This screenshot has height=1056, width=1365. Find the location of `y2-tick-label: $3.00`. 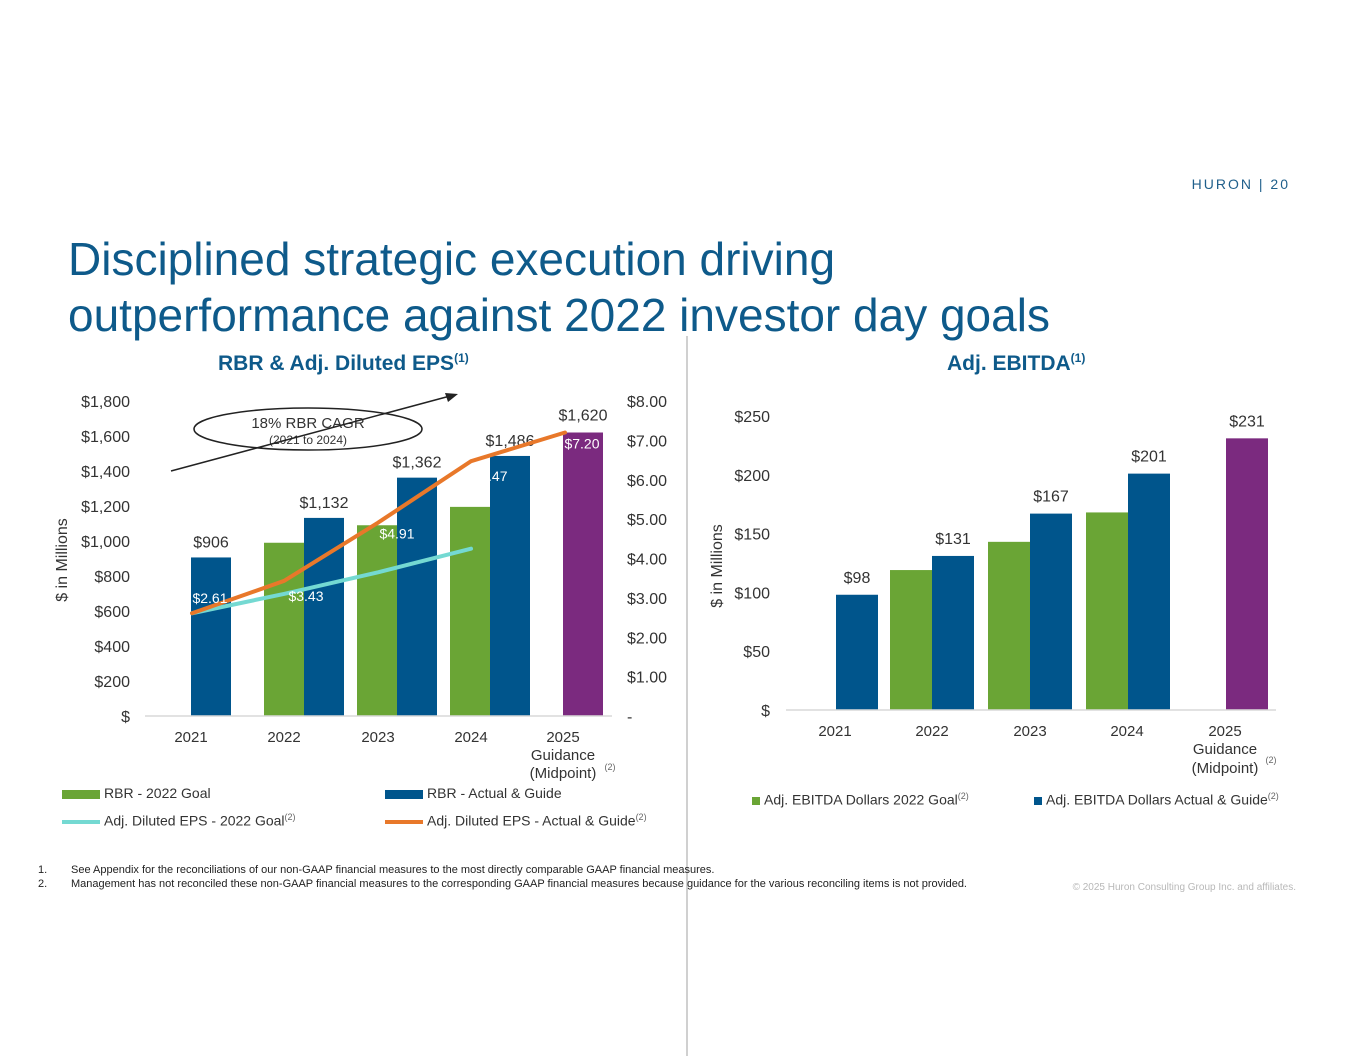

y2-tick-label: $3.00 is located at coordinates (647, 599).